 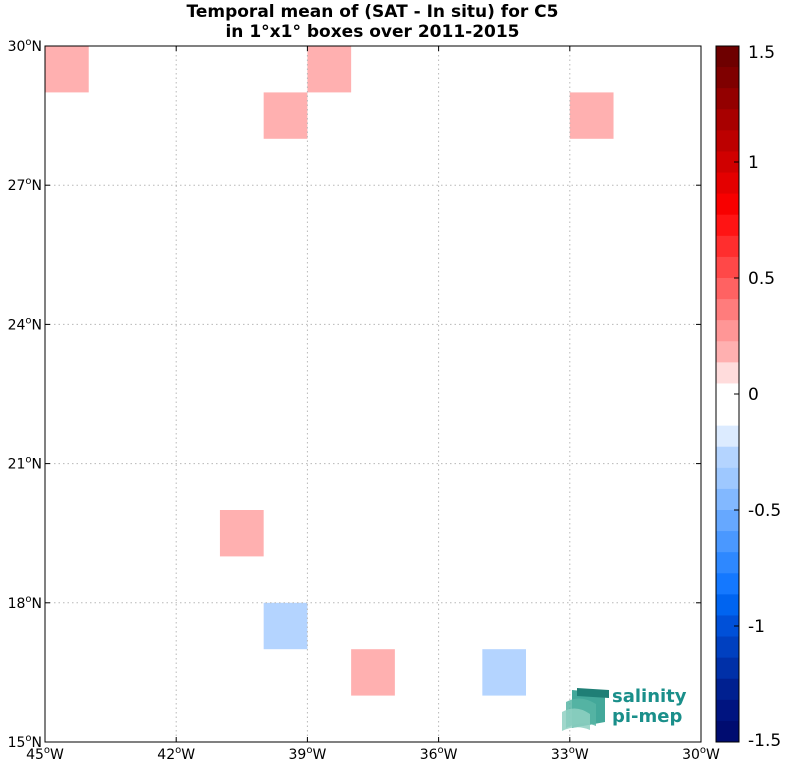 What do you see at coordinates (45, 754) in the screenshot?
I see `lon-tick-label-0: 45oW` at bounding box center [45, 754].